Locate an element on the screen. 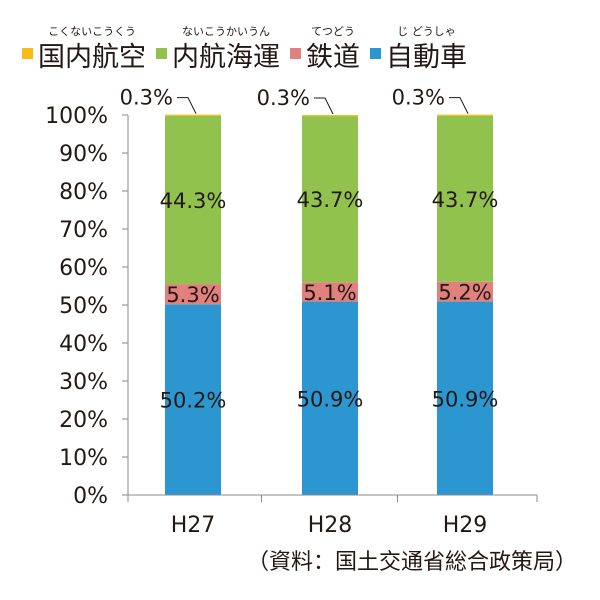 The height and width of the screenshot is (600, 600). bar-group-h29: 50.9% 5.2% 43.7% 0.3% is located at coordinates (445, 290).